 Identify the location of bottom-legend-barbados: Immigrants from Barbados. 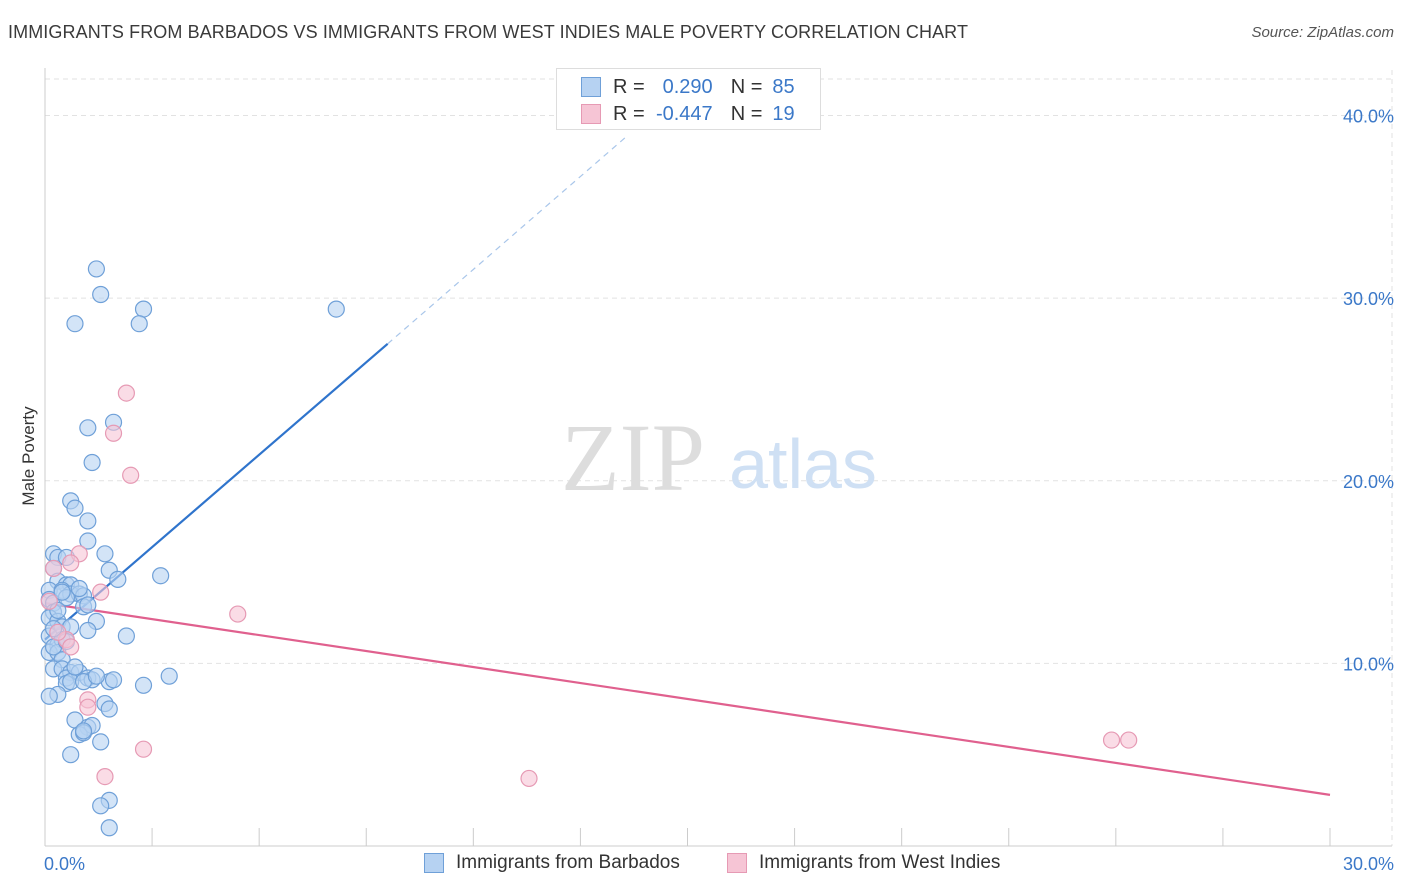
(552, 863).